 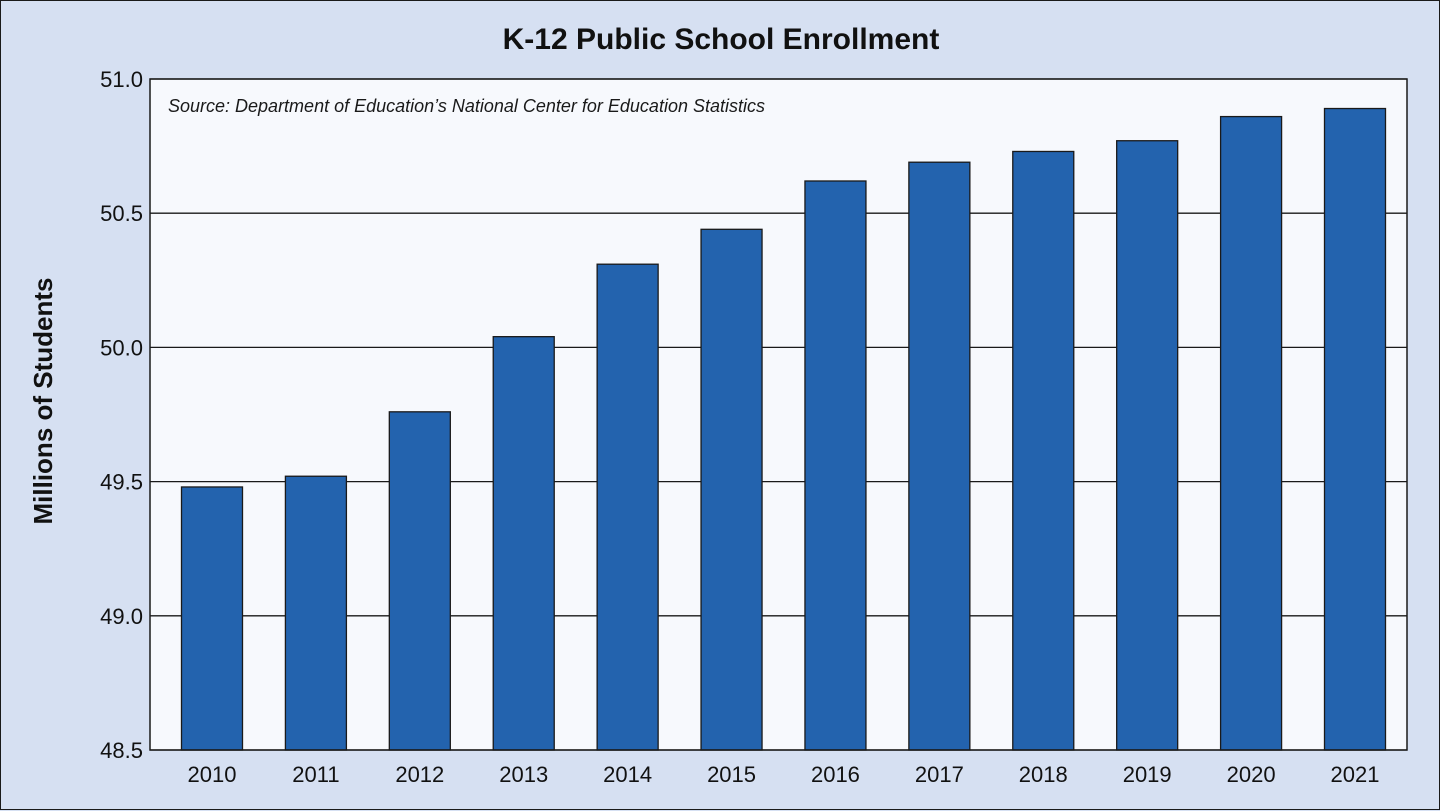 What do you see at coordinates (731, 489) in the screenshot?
I see `bar-2015` at bounding box center [731, 489].